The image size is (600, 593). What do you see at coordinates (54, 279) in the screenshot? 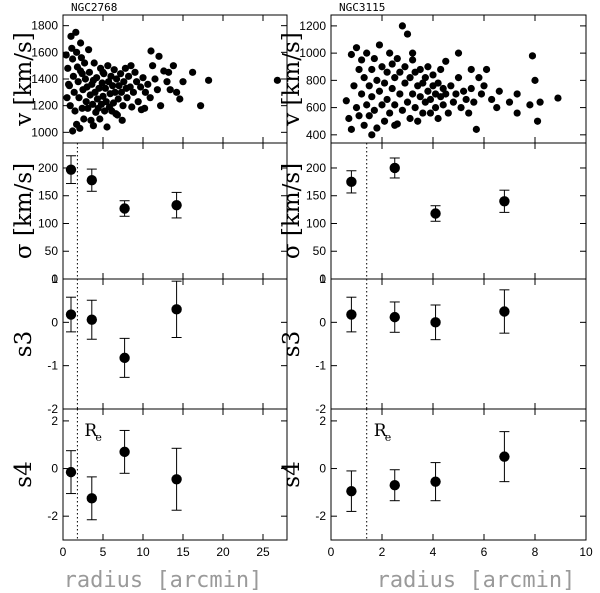
I see `y-tick-label: 1` at bounding box center [54, 279].